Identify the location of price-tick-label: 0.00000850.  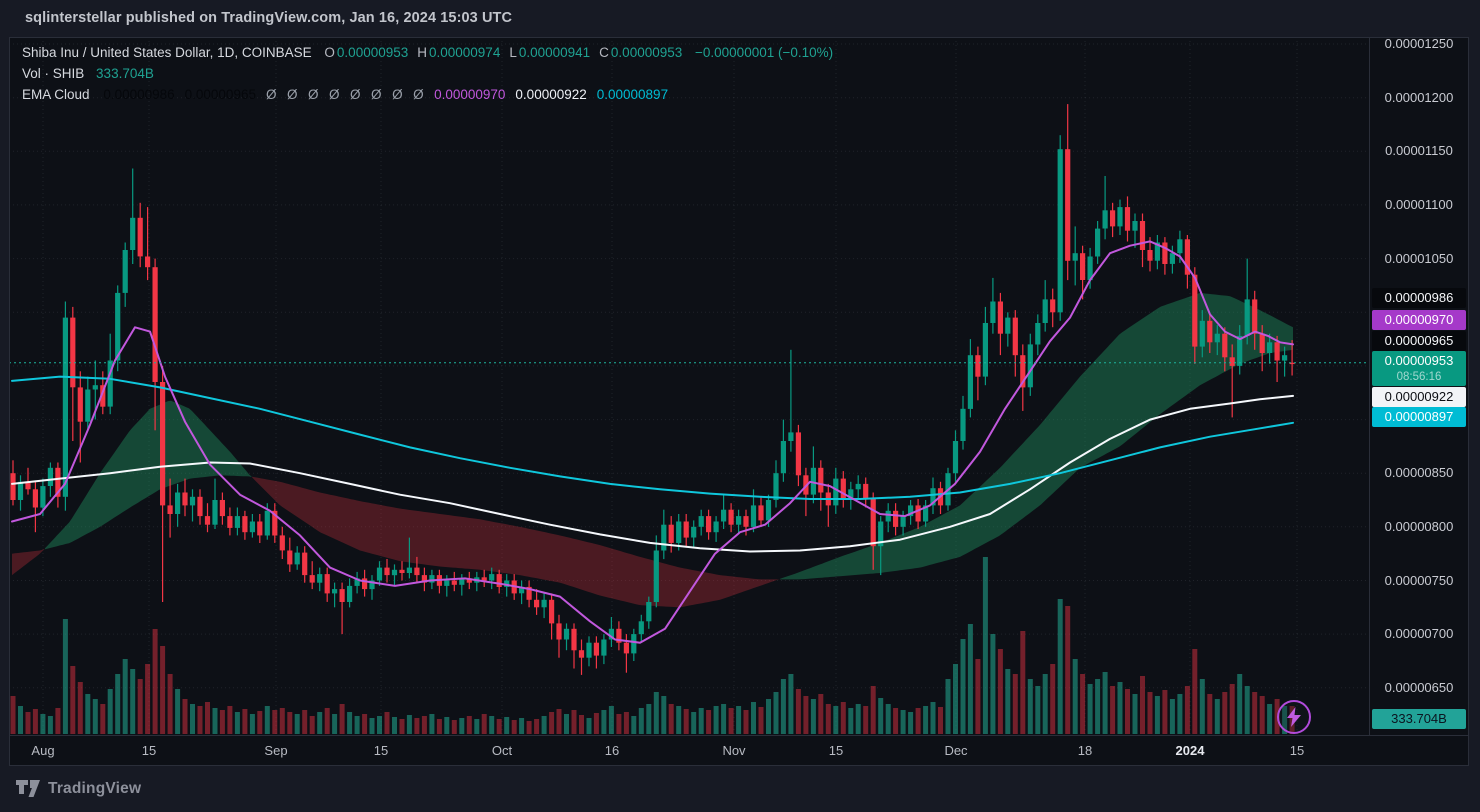
(1419, 473).